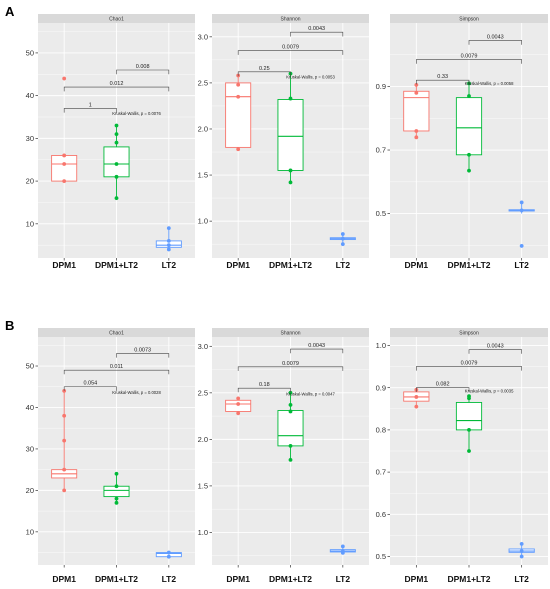  What do you see at coordinates (10, 11) in the screenshot?
I see `panel-label-a: A` at bounding box center [10, 11].